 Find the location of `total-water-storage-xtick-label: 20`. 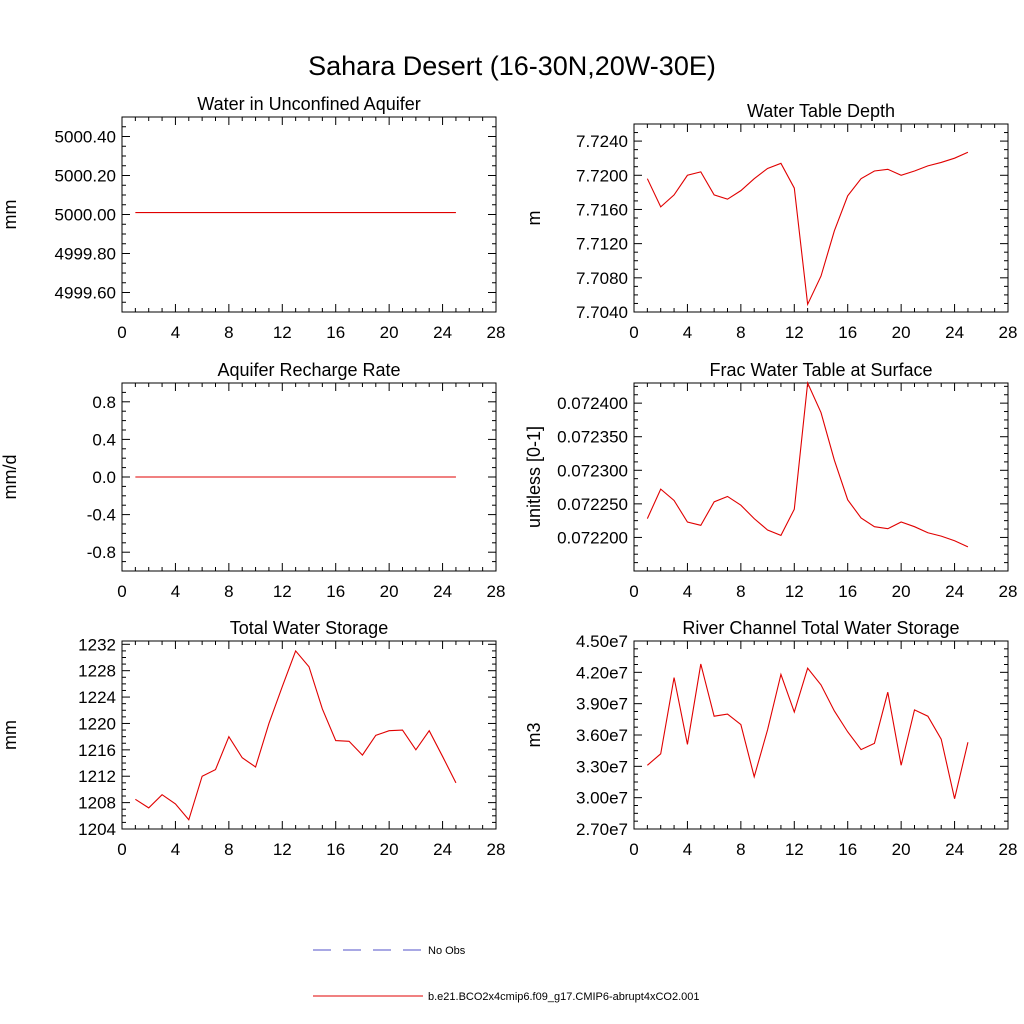

total-water-storage-xtick-label: 20 is located at coordinates (389, 849).